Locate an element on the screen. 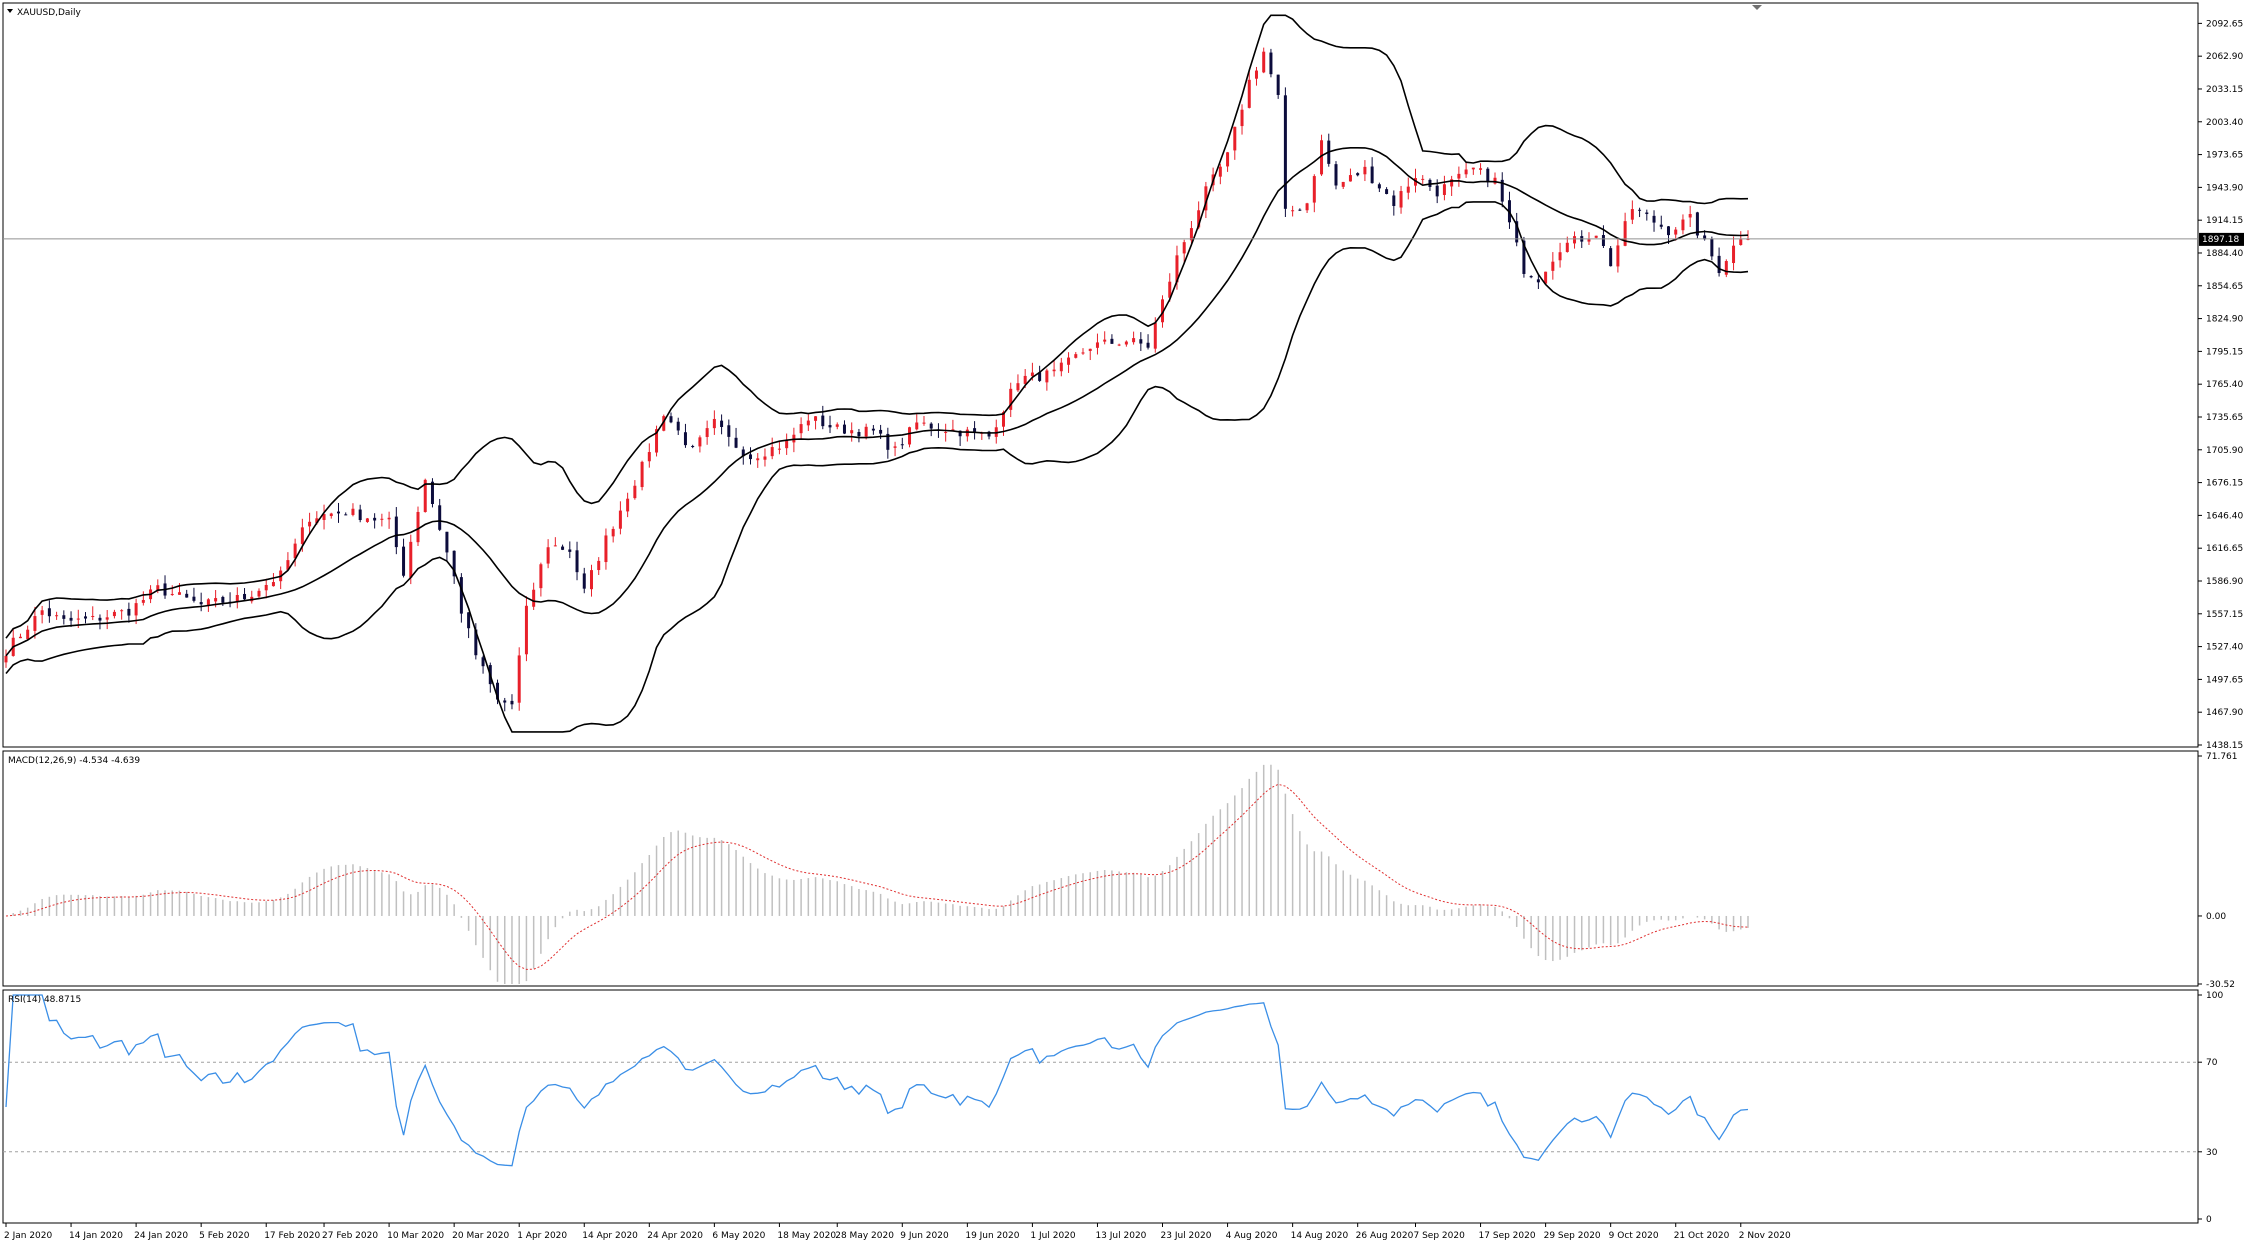 This screenshot has height=1253, width=2245. rsi-axis: 100 70 30 0 is located at coordinates (2210, 1108).